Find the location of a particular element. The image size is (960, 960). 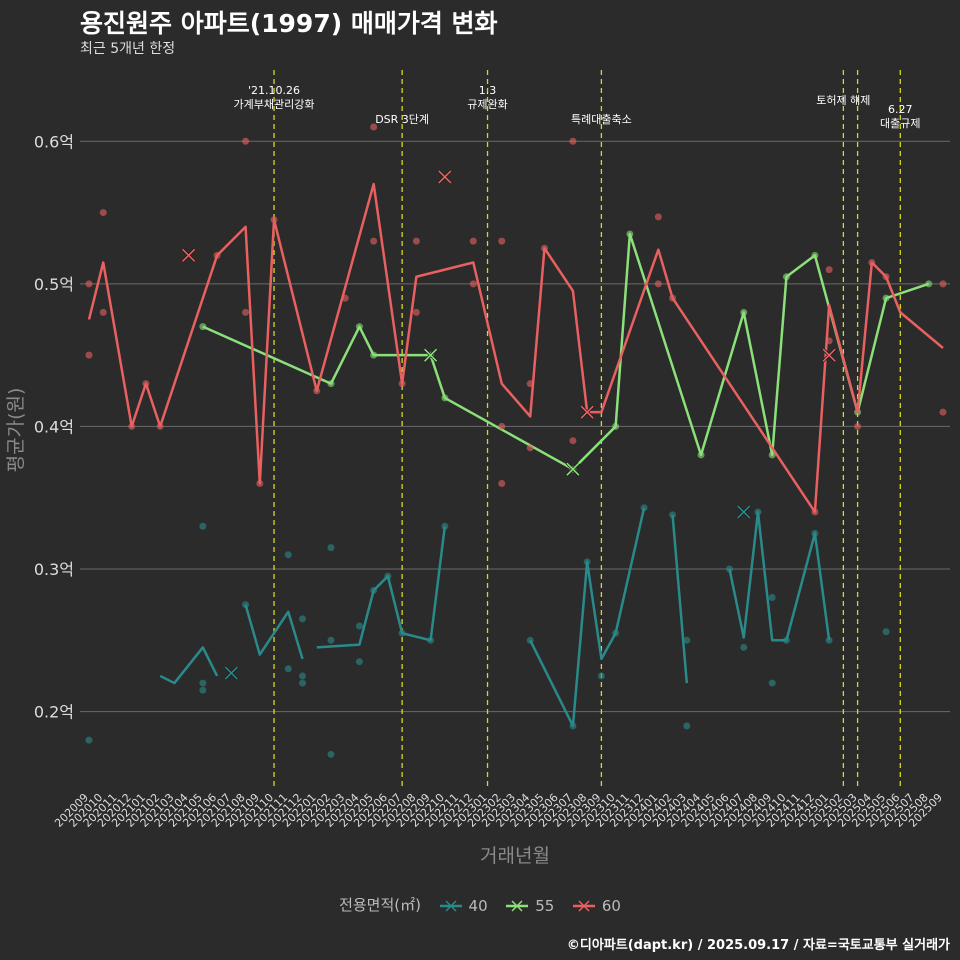

legend-item-55: 55 is located at coordinates (529, 906).